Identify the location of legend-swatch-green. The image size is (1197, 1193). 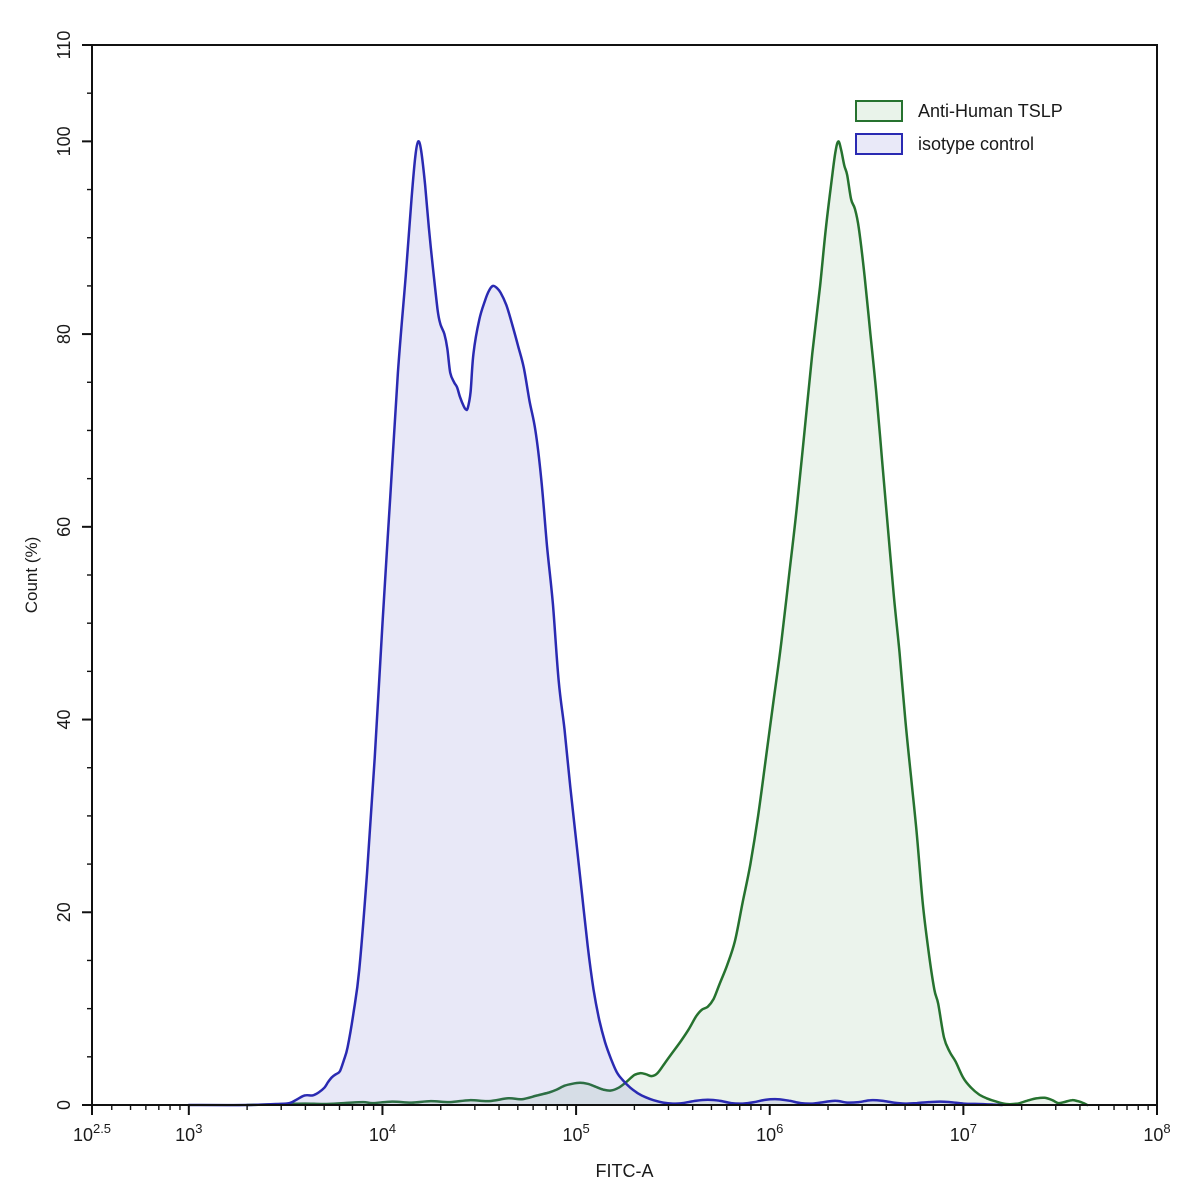
(879, 111).